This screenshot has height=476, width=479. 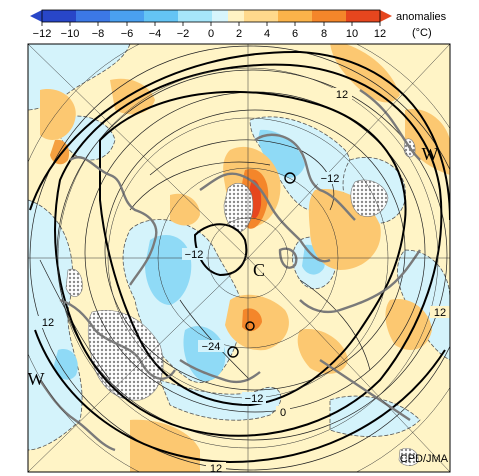 What do you see at coordinates (422, 33) in the screenshot?
I see `legend-unit: (°C)` at bounding box center [422, 33].